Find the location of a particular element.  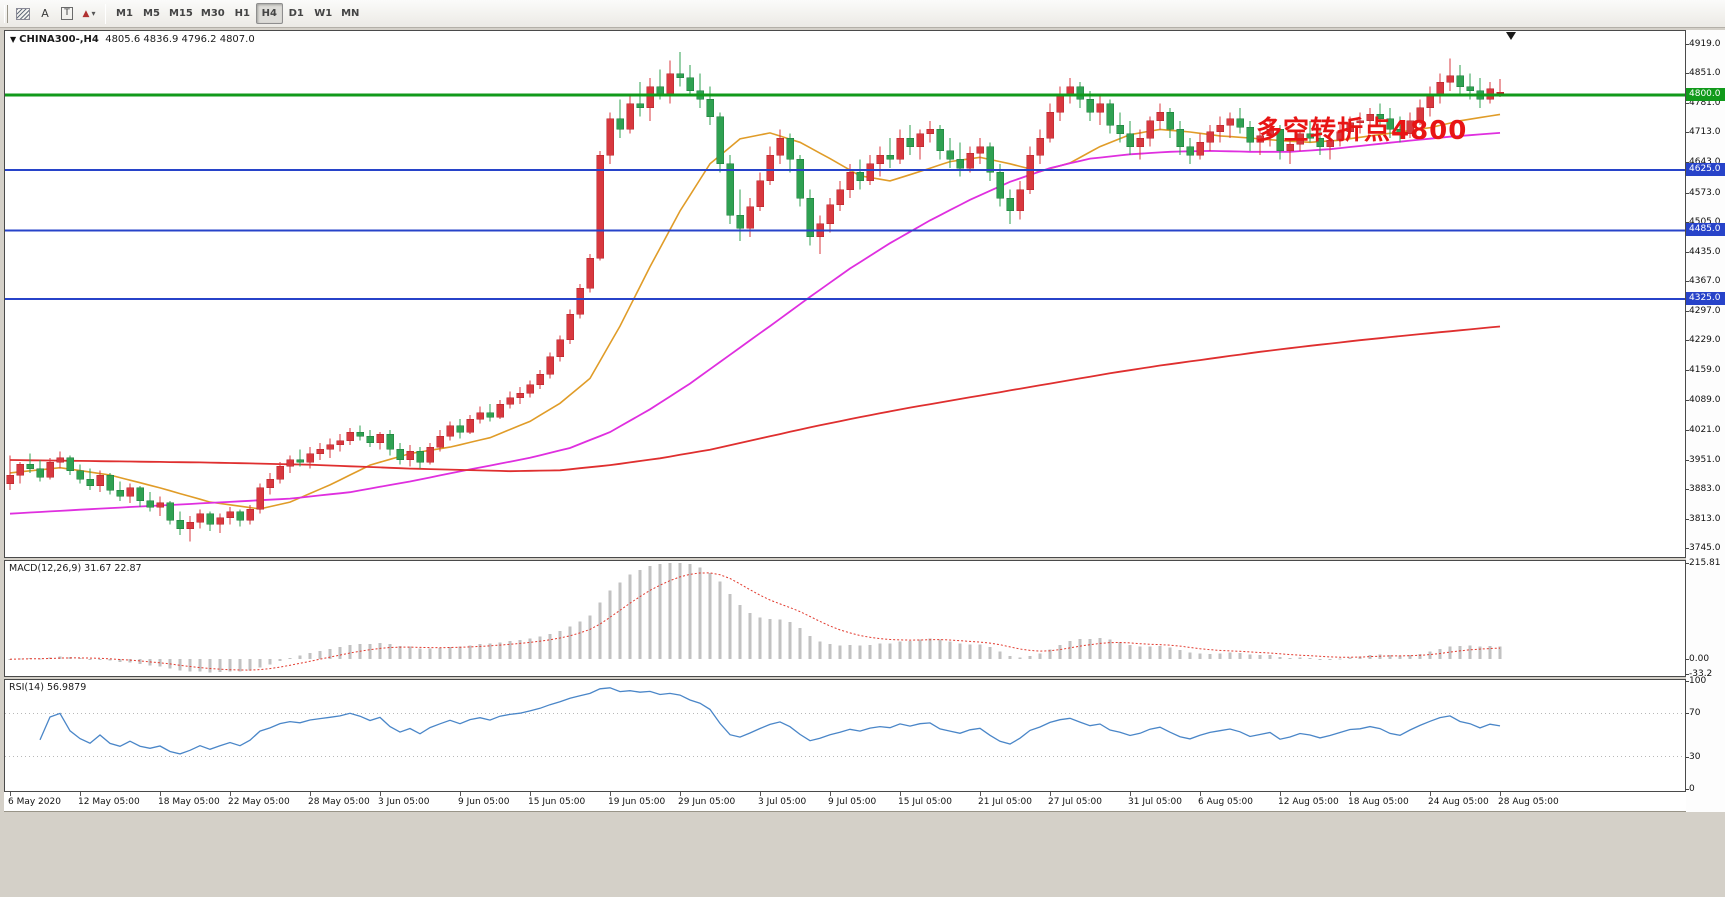

price-tick: 4159.0 is located at coordinates (1705, 370).